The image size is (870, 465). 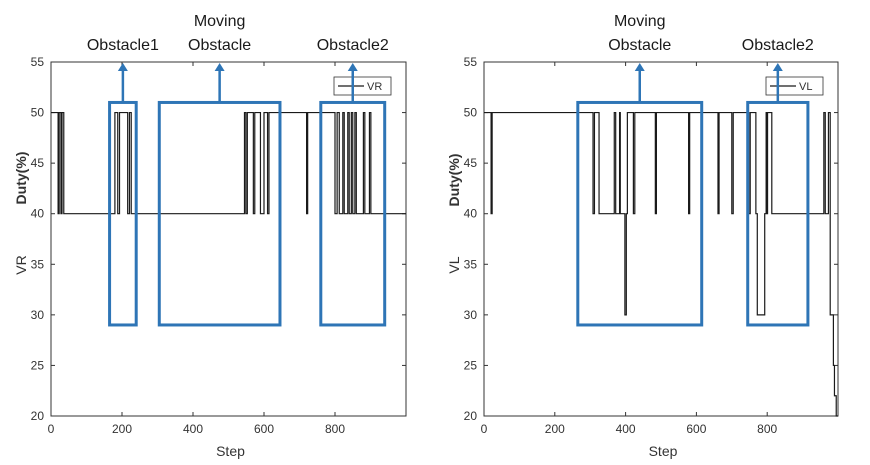 What do you see at coordinates (374, 87) in the screenshot?
I see `legend-label: VR` at bounding box center [374, 87].